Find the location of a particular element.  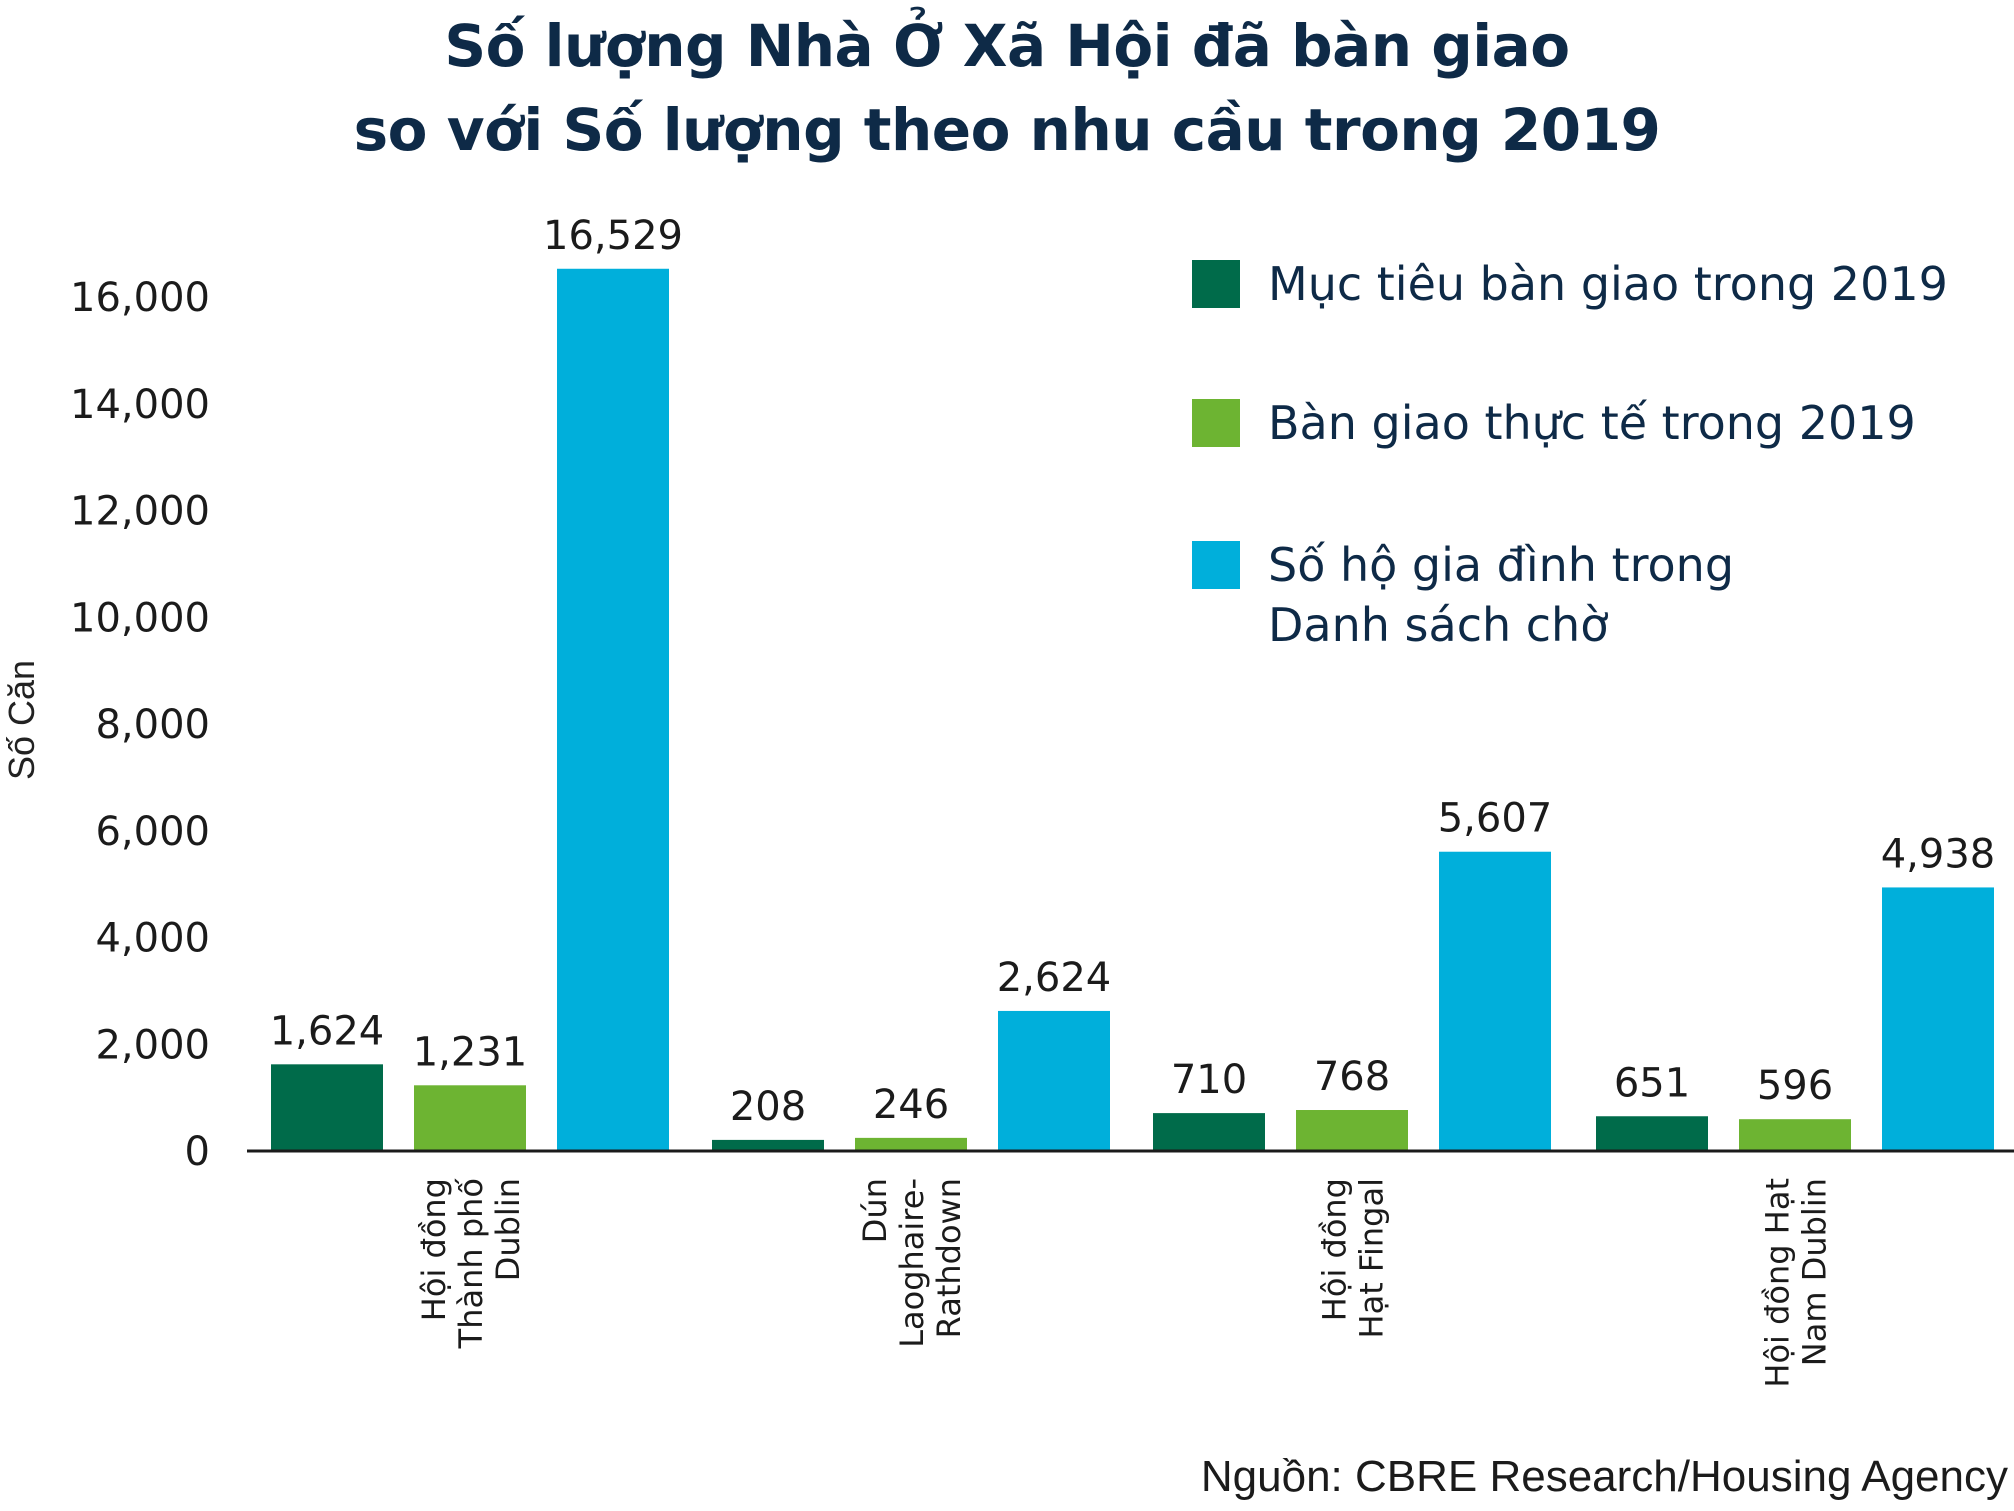

chart-title-line-2: so với Số lượng theo nhu cầu trong 2019 is located at coordinates (1007, 130).